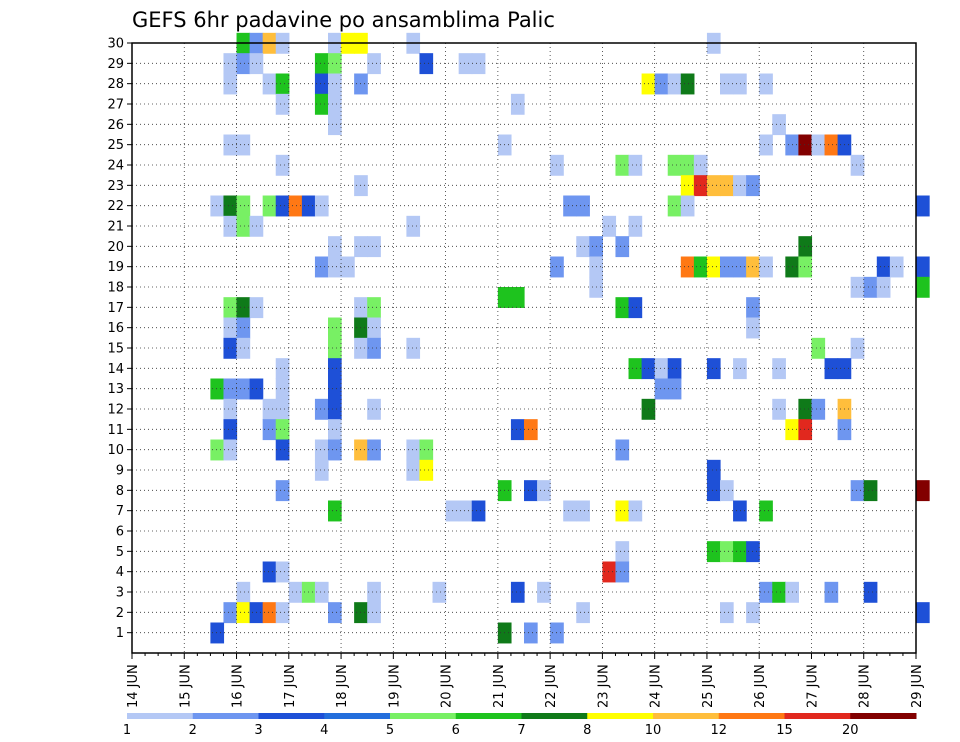 The width and height of the screenshot is (960, 742). What do you see at coordinates (324, 730) in the screenshot?
I see `colorbar-label: 4` at bounding box center [324, 730].